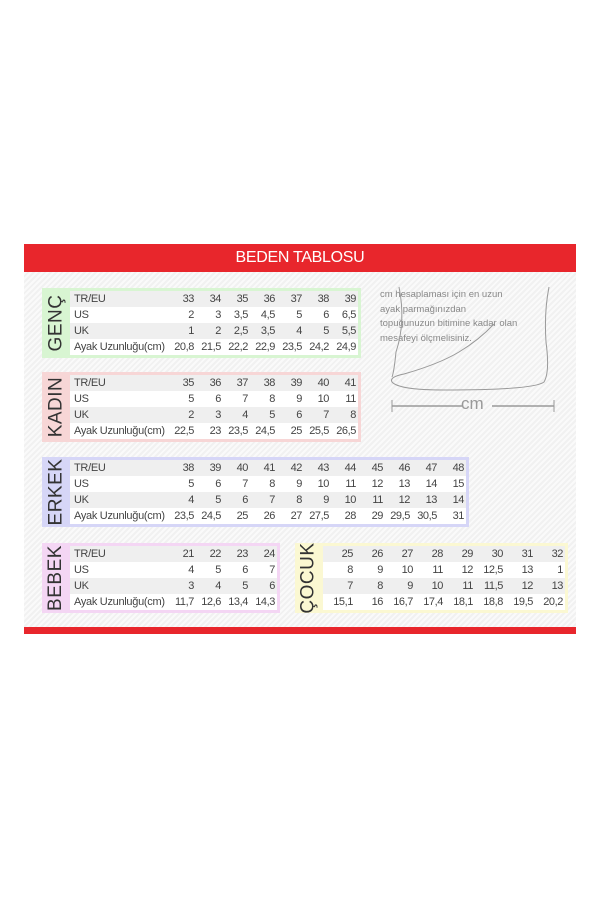 Image resolution: width=600 pixels, height=900 pixels. Describe the element at coordinates (211, 516) in the screenshot. I see `size-cell: 24,5` at that location.